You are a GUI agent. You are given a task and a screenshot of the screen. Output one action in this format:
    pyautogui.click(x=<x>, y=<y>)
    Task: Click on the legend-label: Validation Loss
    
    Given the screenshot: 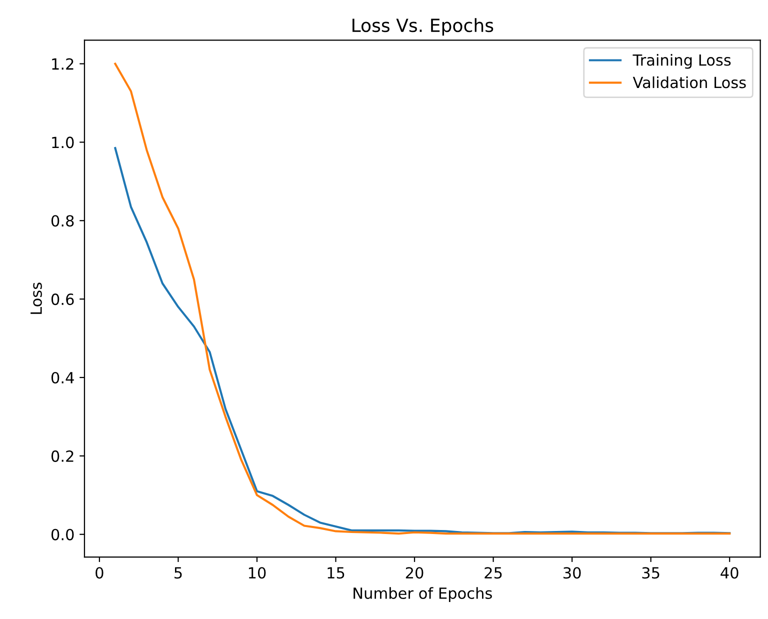 What is the action you would take?
    pyautogui.click(x=689, y=82)
    